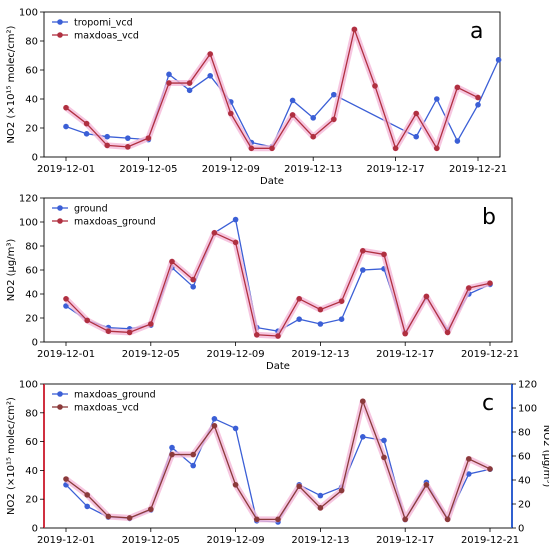  Describe the element at coordinates (28, 199) in the screenshot. I see `y-tick-label: 120` at that location.